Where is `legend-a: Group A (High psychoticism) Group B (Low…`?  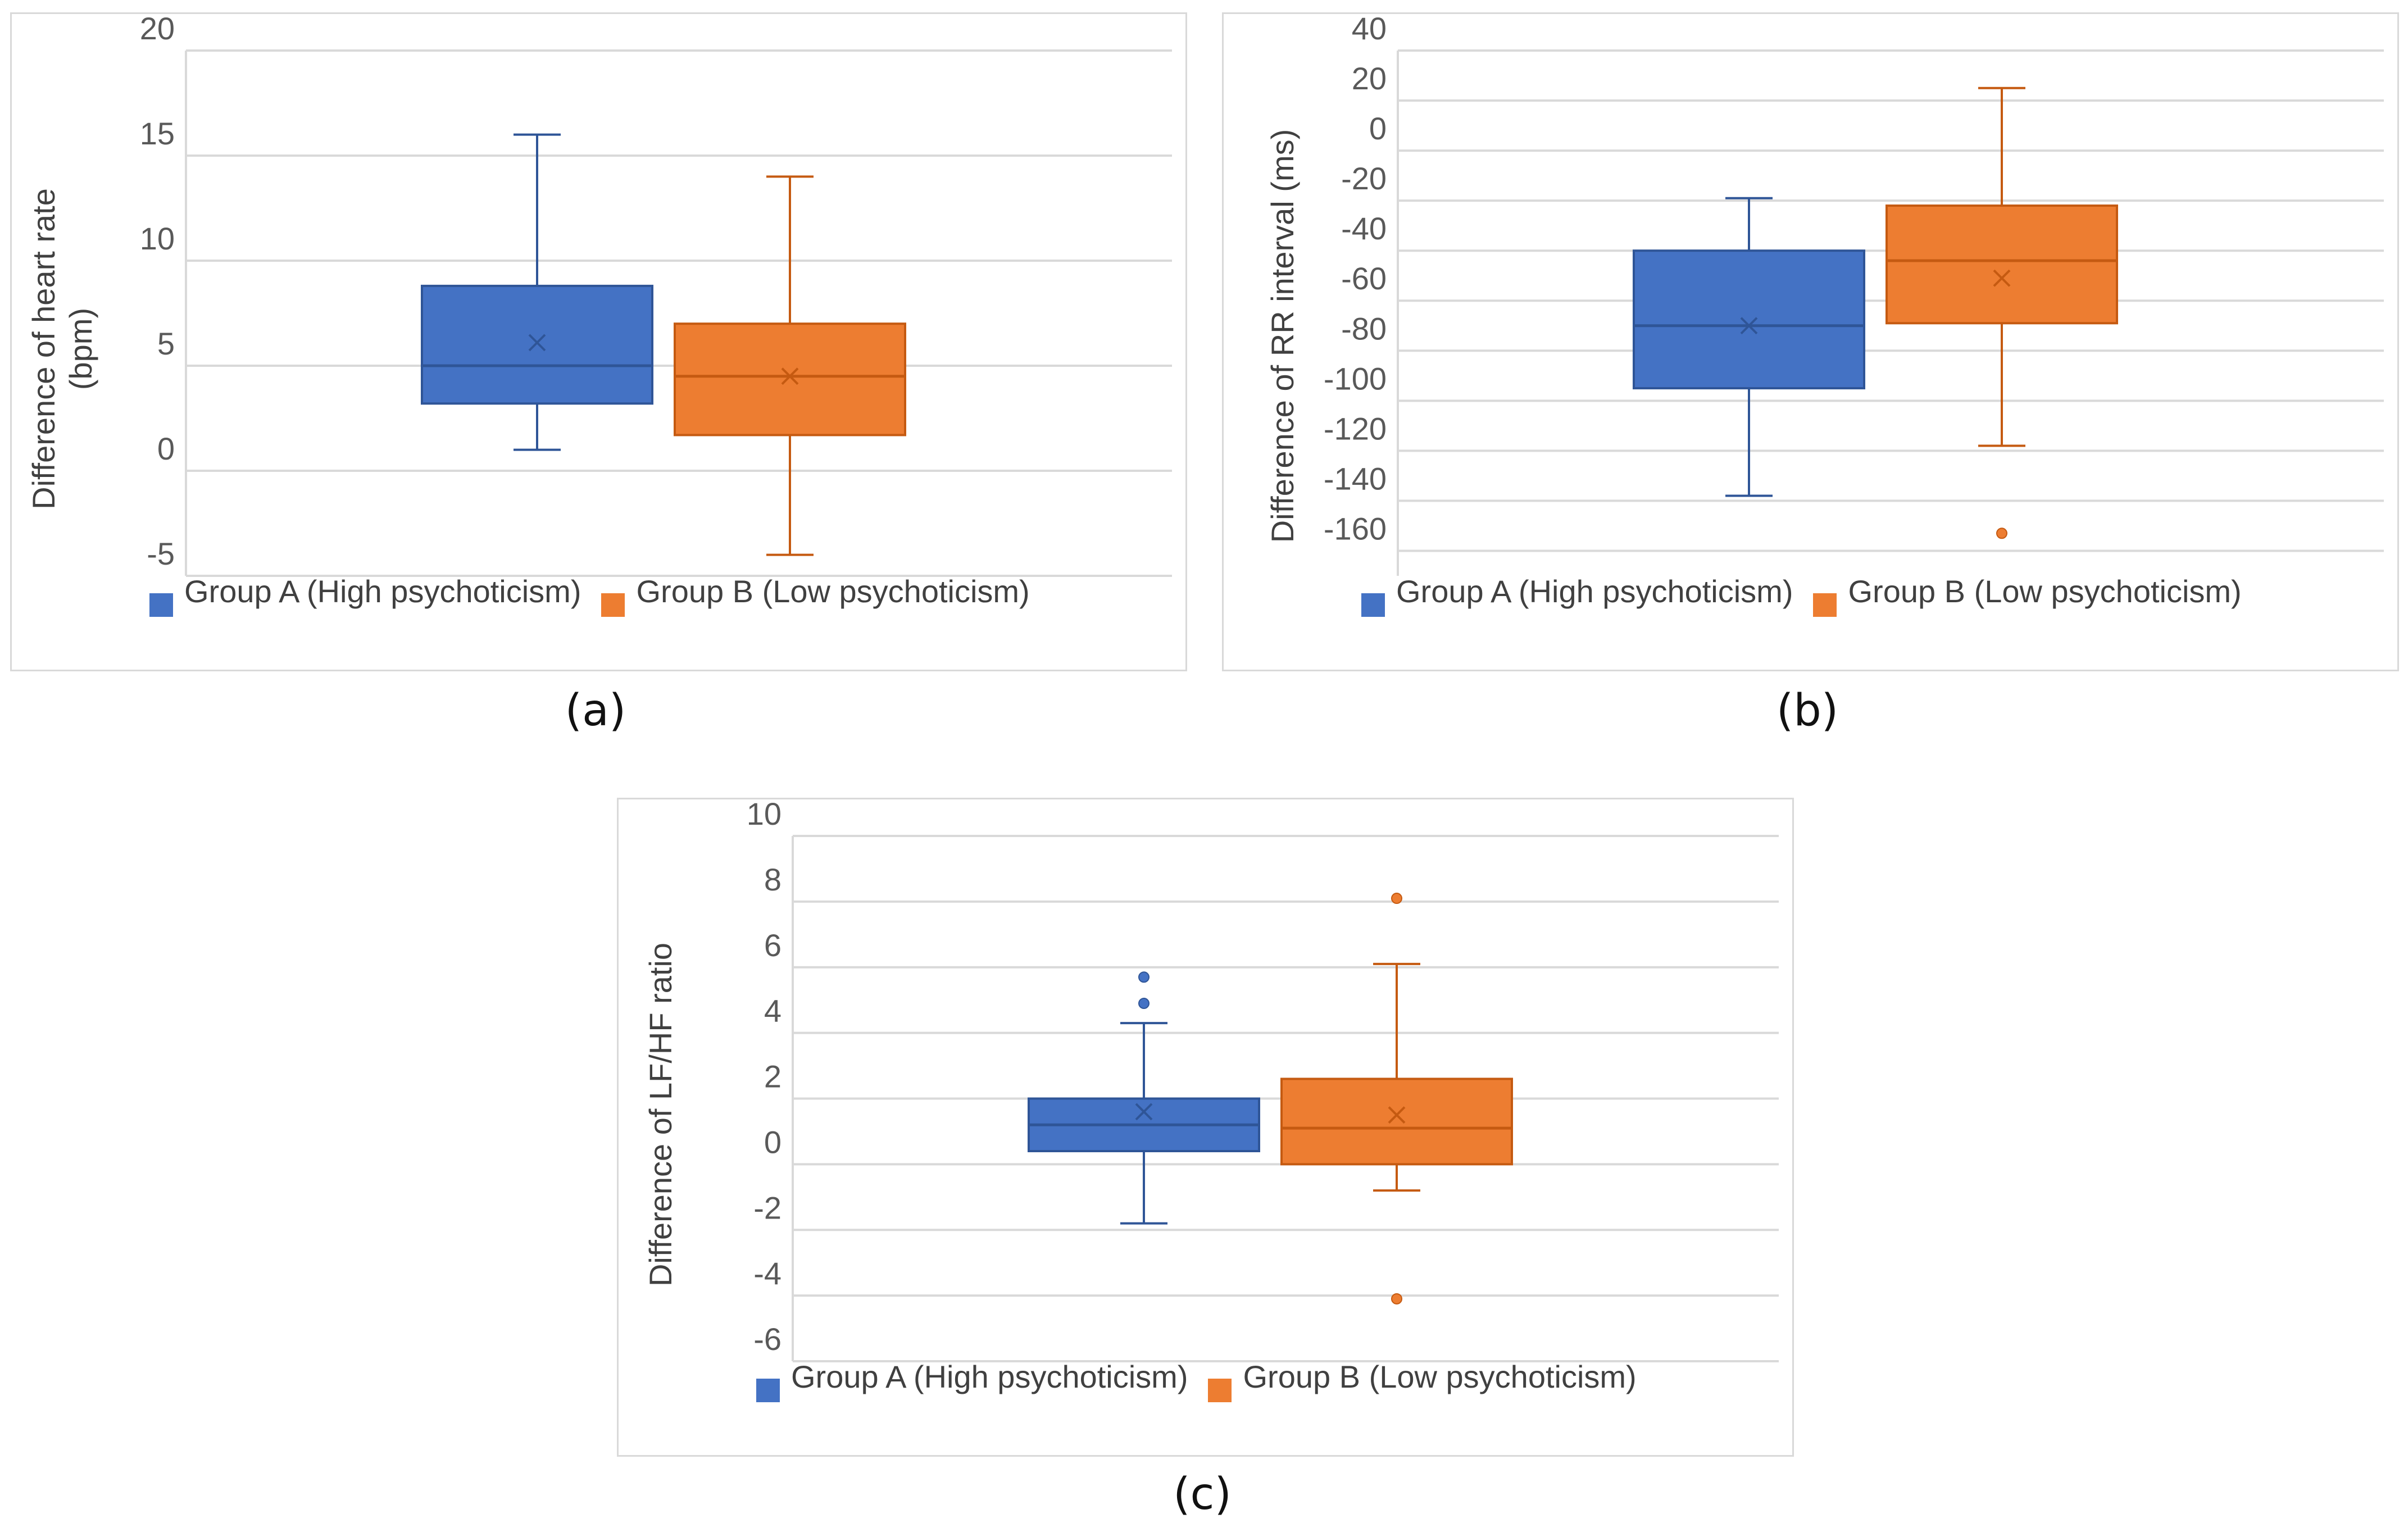
legend-a: Group A (High psychoticism) Group B (Low… is located at coordinates (599, 595).